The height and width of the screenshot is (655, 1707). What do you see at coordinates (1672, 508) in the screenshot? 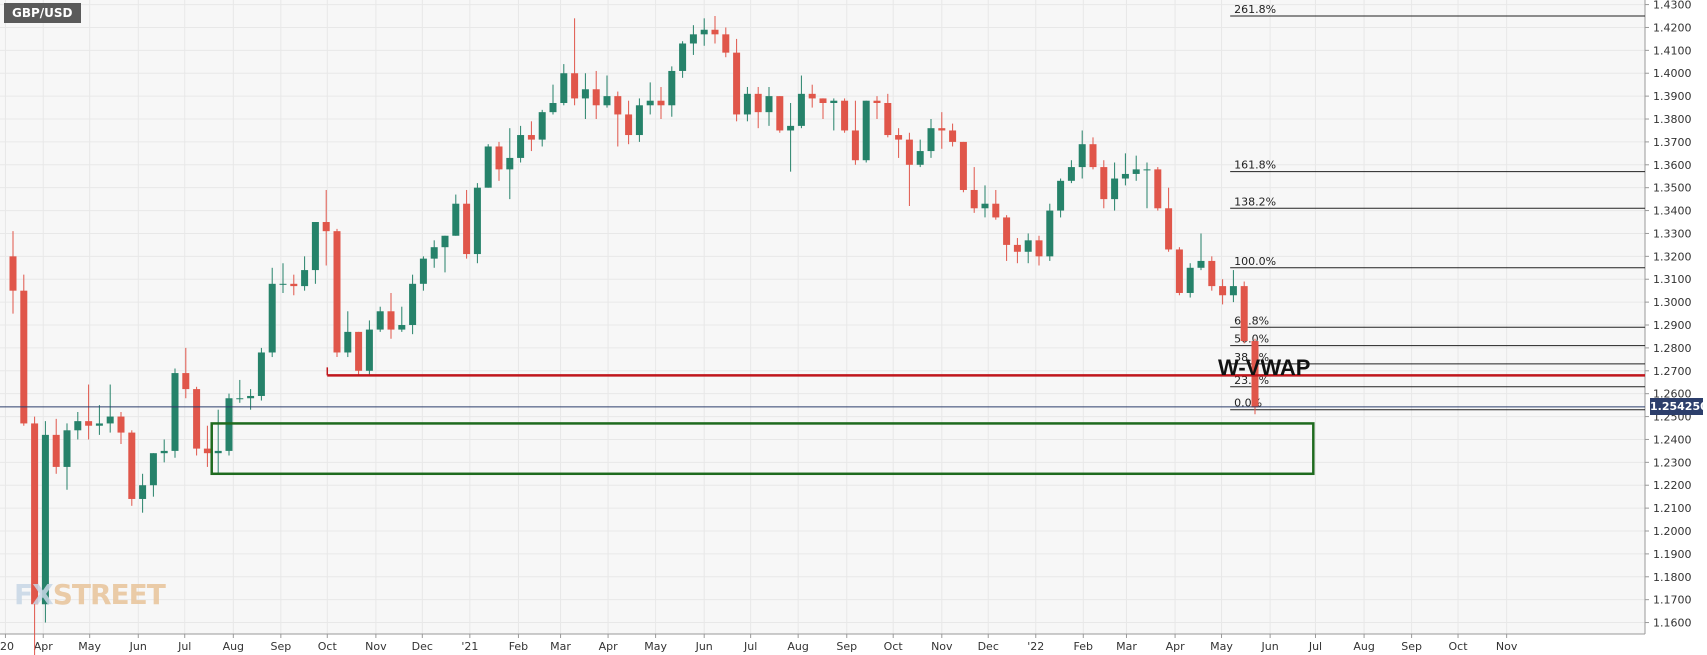
I see `y-tick-label: 1.2100` at bounding box center [1672, 508].